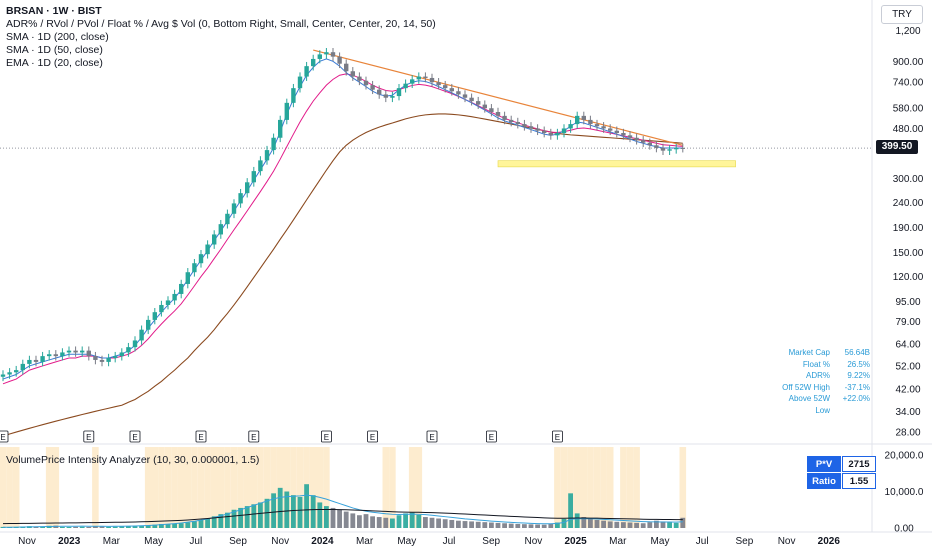 The width and height of the screenshot is (932, 550). Describe the element at coordinates (857, 352) in the screenshot. I see `stat-value: 56.64B` at that location.